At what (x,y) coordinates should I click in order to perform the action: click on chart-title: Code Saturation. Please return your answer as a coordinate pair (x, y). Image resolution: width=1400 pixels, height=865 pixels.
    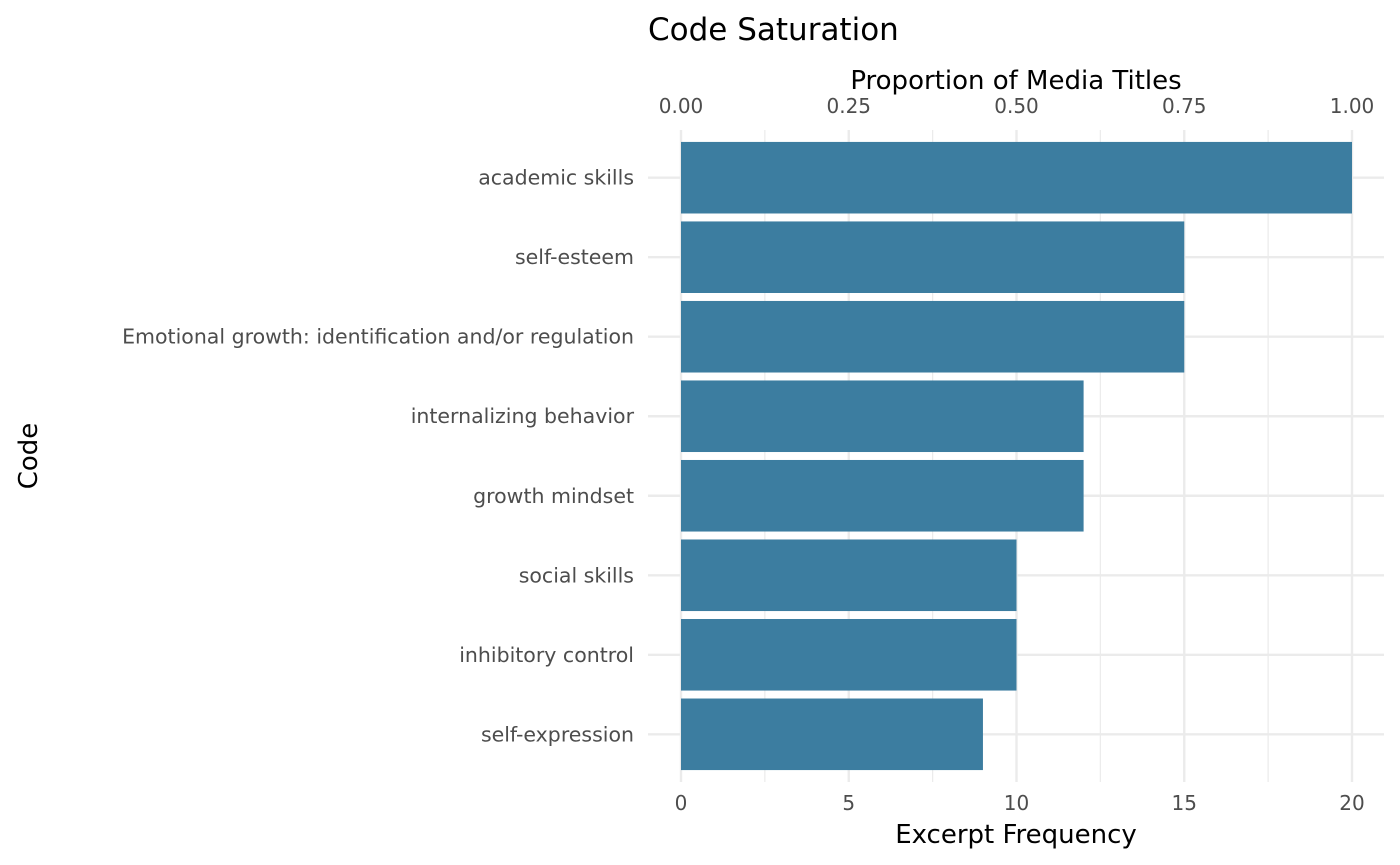
    Looking at the image, I should click on (773, 30).